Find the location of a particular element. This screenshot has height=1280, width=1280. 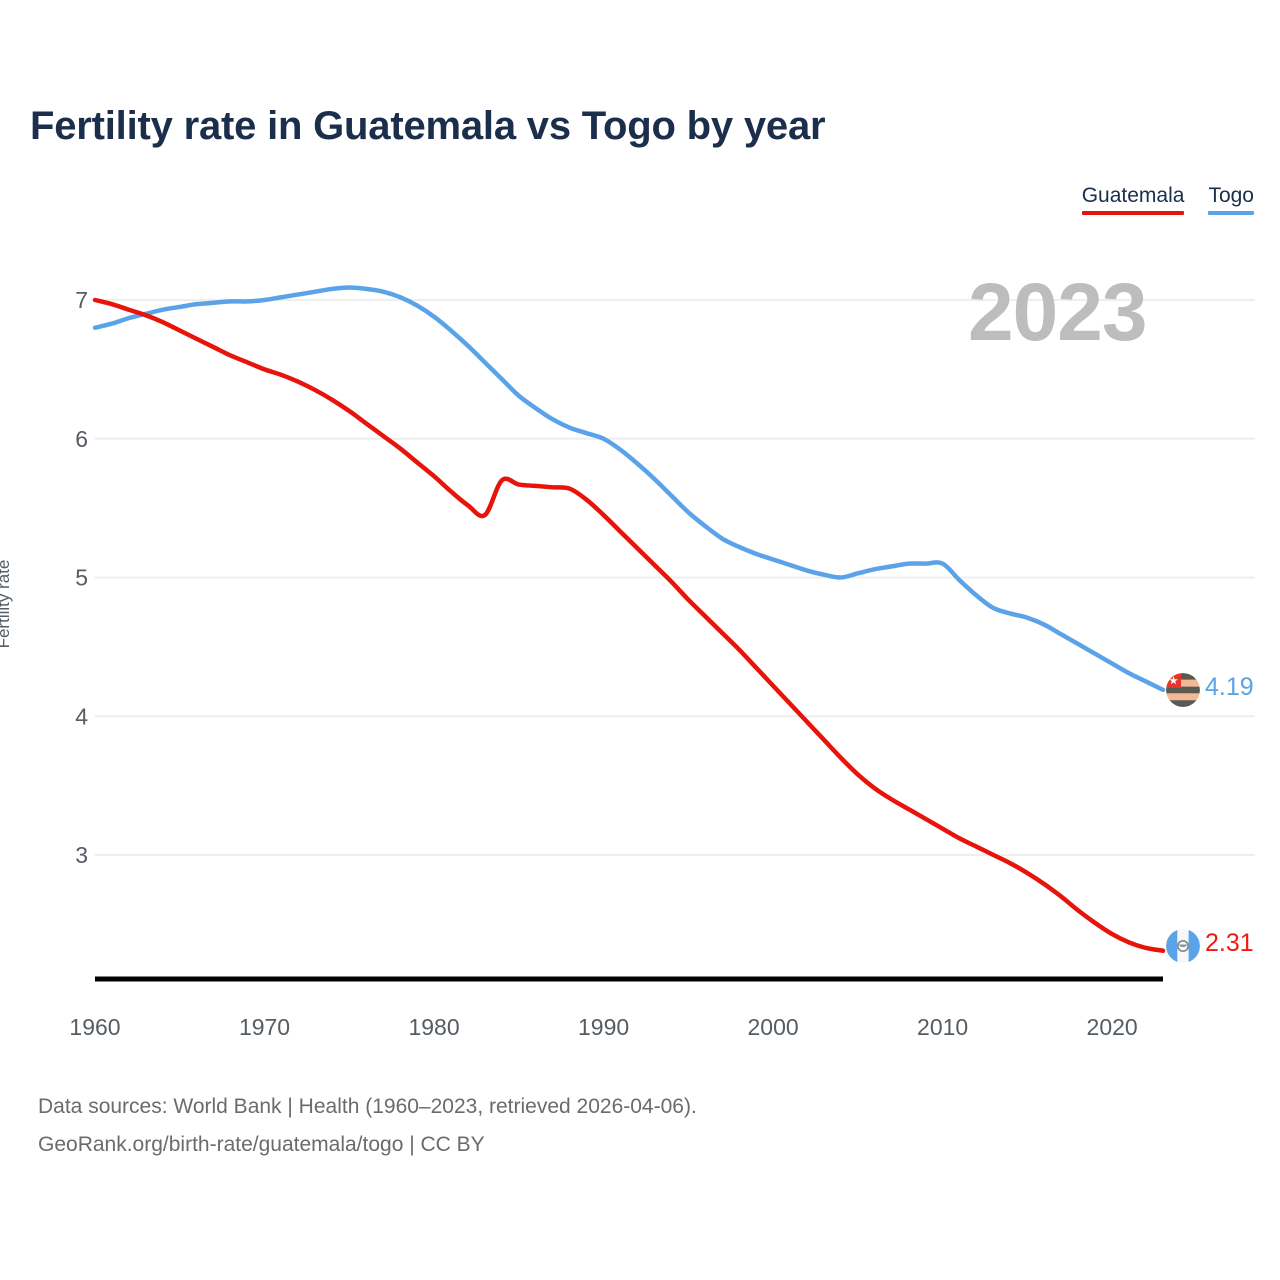

legend-item-togo: Togo is located at coordinates (1231, 199).